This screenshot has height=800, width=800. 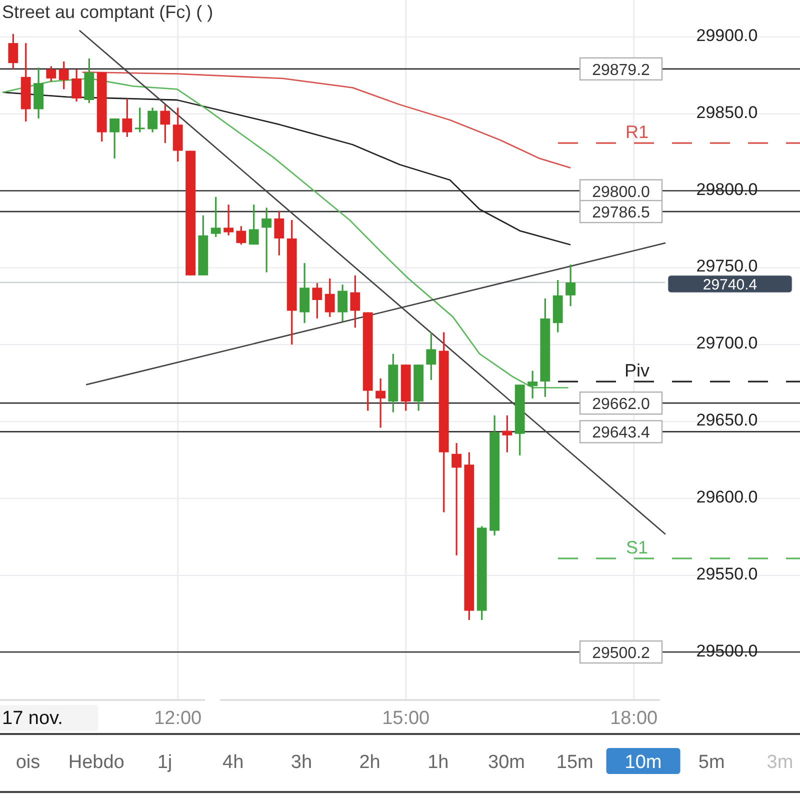 What do you see at coordinates (727, 35) in the screenshot?
I see `y-tick-label: 29900.0` at bounding box center [727, 35].